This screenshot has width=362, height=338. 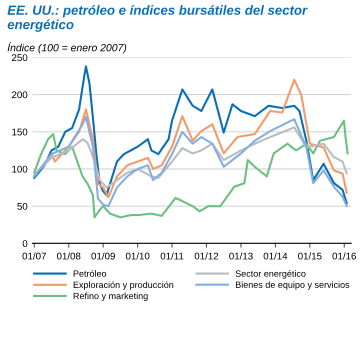 What do you see at coordinates (138, 256) in the screenshot?
I see `x-tick-label: 01/10` at bounding box center [138, 256].